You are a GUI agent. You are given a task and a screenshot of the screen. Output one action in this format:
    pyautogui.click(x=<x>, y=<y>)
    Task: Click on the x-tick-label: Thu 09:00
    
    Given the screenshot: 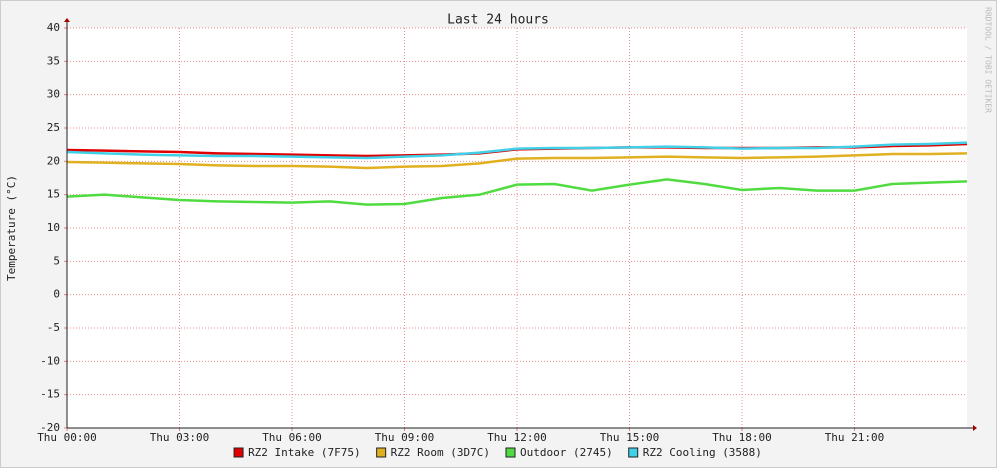 What is the action you would take?
    pyautogui.click(x=405, y=437)
    